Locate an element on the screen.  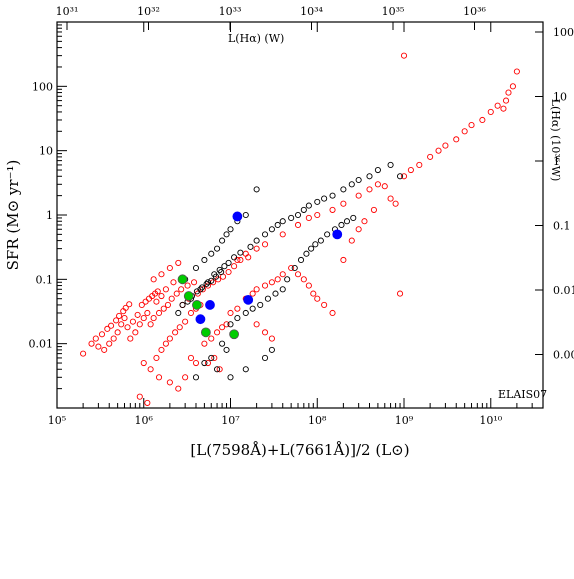
top-tick-label: 10³² is located at coordinates (148, 11).